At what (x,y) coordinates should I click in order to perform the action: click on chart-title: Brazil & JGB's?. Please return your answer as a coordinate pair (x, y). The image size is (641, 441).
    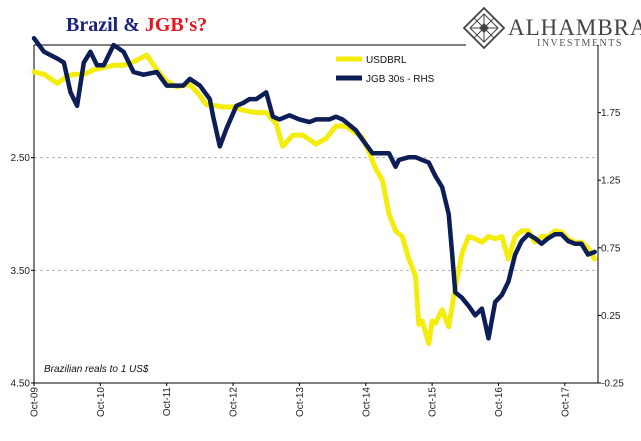
    Looking at the image, I should click on (136, 25).